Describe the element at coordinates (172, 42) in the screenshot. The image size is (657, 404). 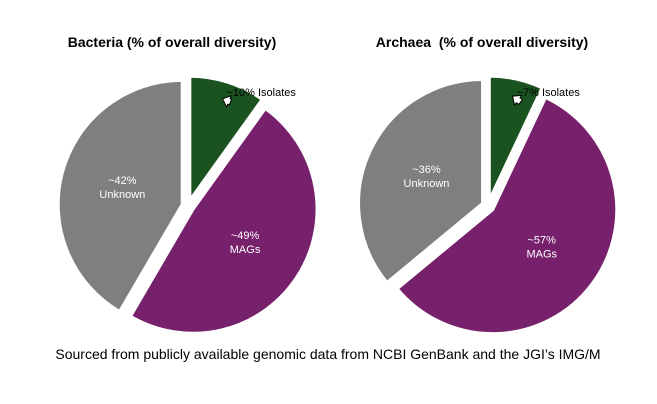
I see `chart-title: Bacteria (% of overall diversity)` at that location.